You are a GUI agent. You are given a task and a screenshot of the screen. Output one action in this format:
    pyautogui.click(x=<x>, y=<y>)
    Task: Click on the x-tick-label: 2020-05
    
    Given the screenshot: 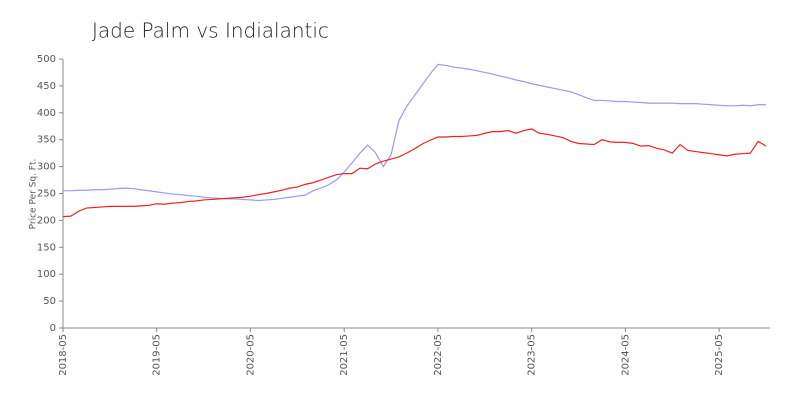 What is the action you would take?
    pyautogui.click(x=250, y=355)
    